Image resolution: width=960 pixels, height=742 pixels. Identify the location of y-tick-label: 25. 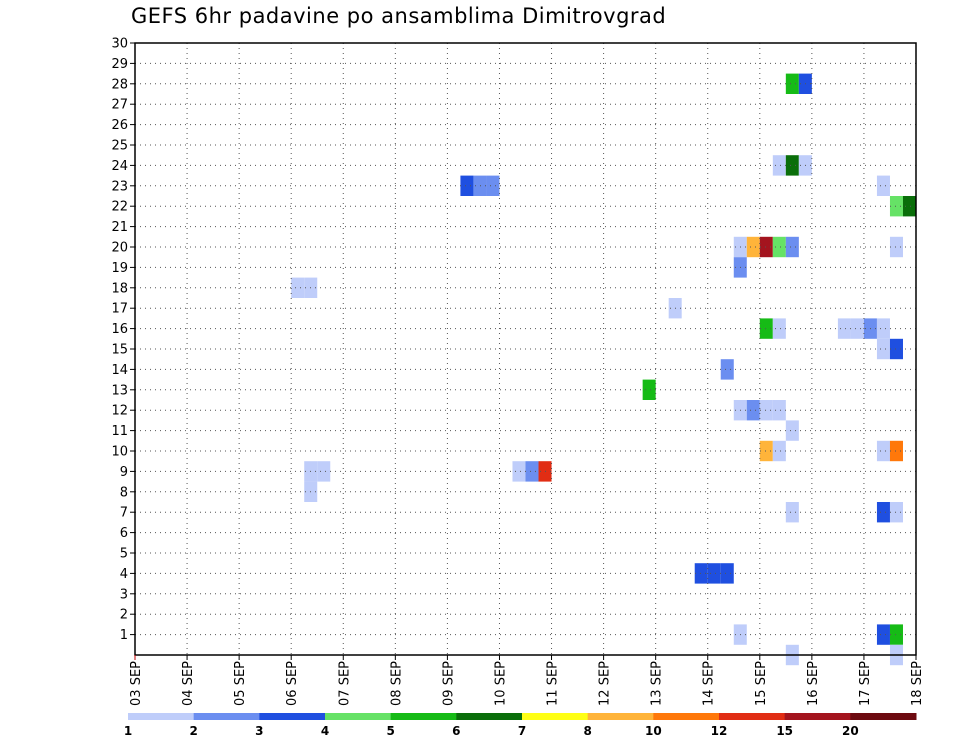
(119, 146).